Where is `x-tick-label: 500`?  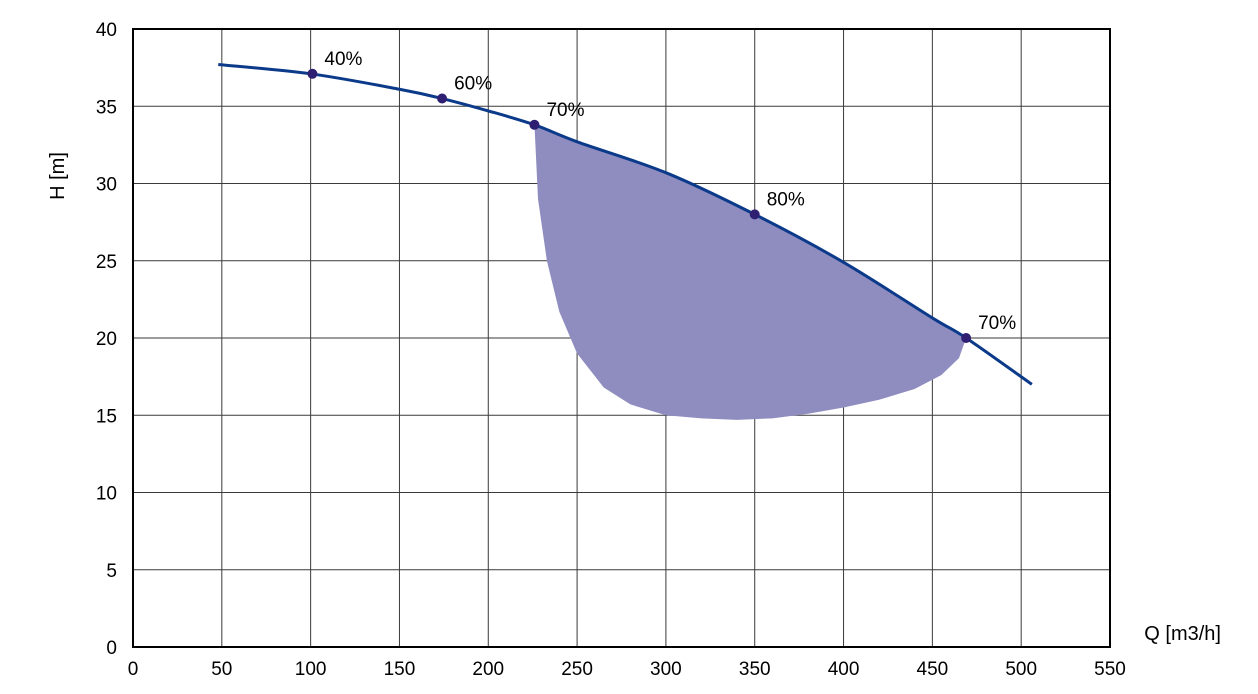 x-tick-label: 500 is located at coordinates (1021, 669).